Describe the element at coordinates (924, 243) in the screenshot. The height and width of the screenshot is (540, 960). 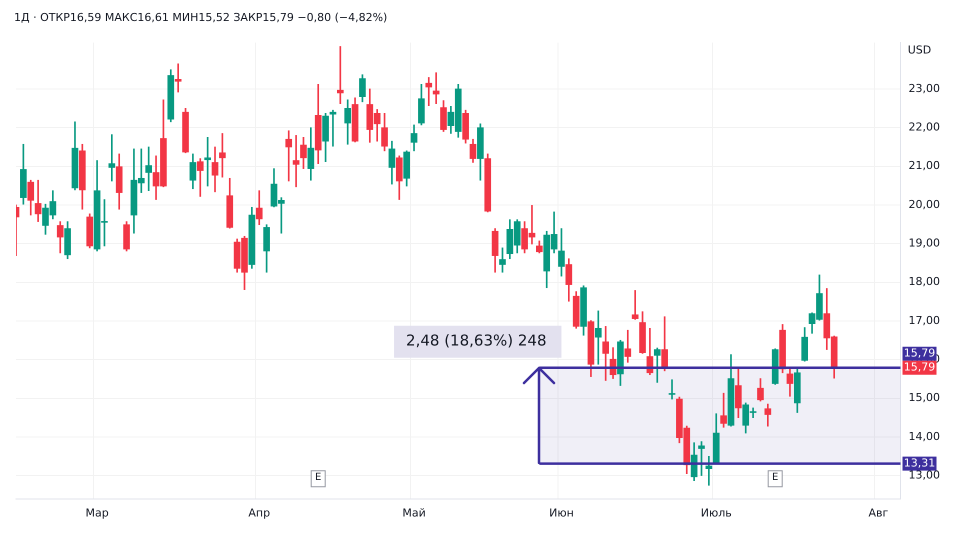
I see `y-tick-label: 19,00` at that location.